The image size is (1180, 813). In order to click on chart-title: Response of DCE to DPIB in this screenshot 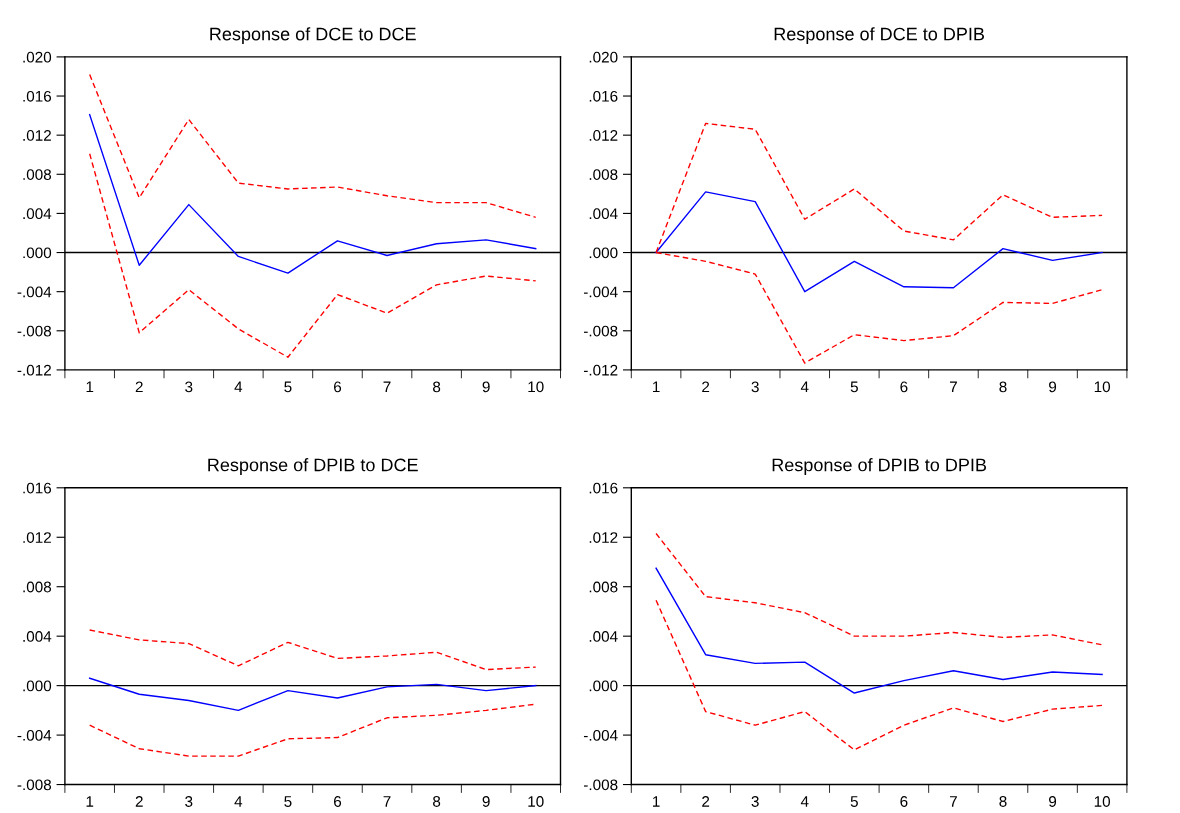, I will do `click(879, 35)`.